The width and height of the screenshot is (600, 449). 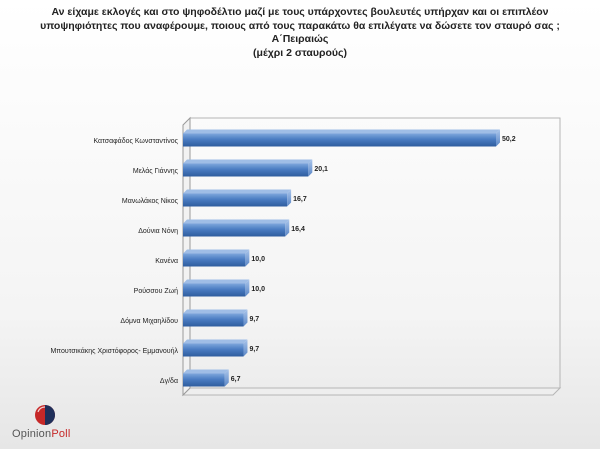 I want to click on category-label: Δούνια Νόνη, so click(x=158, y=231).